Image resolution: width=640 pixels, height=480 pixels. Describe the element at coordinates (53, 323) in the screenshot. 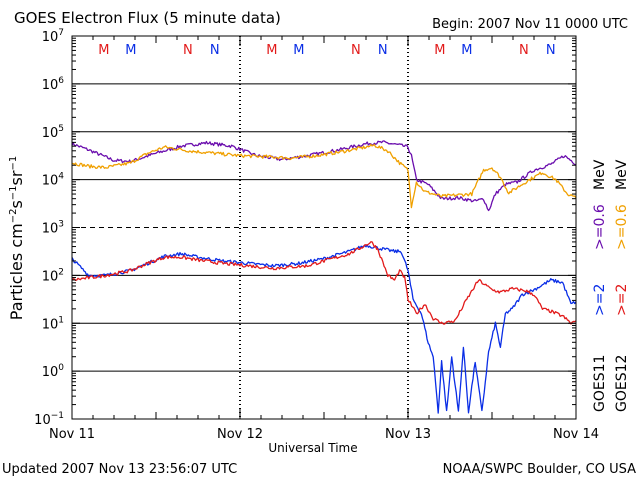

I see `y-tick-label: 10¹` at that location.